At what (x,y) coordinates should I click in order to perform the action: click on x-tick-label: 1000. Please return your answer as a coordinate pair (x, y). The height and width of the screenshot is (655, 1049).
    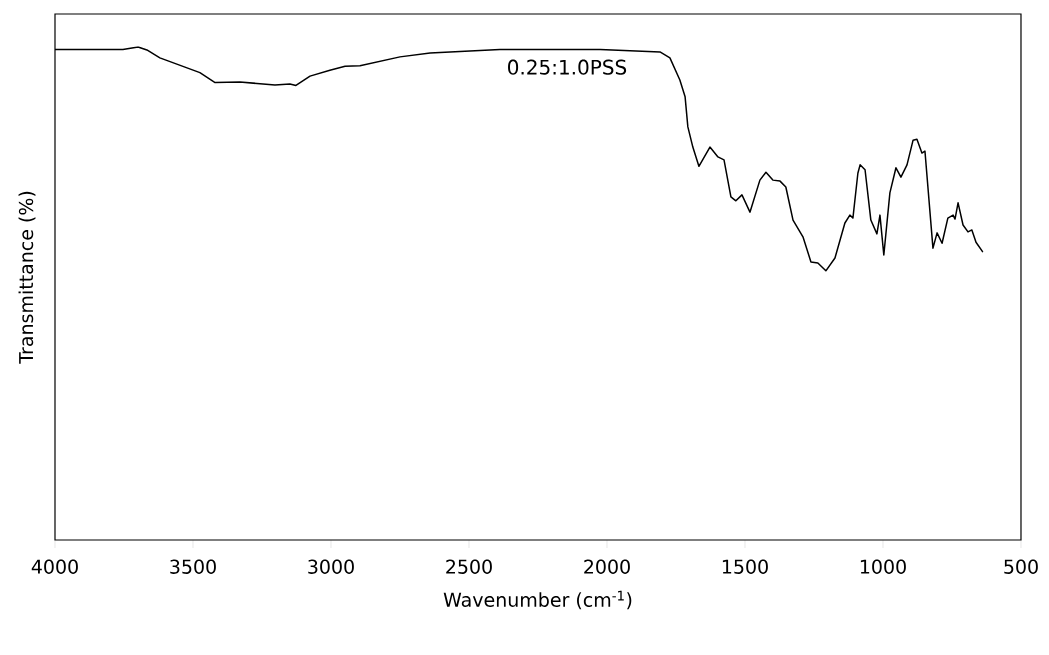
    Looking at the image, I should click on (883, 566).